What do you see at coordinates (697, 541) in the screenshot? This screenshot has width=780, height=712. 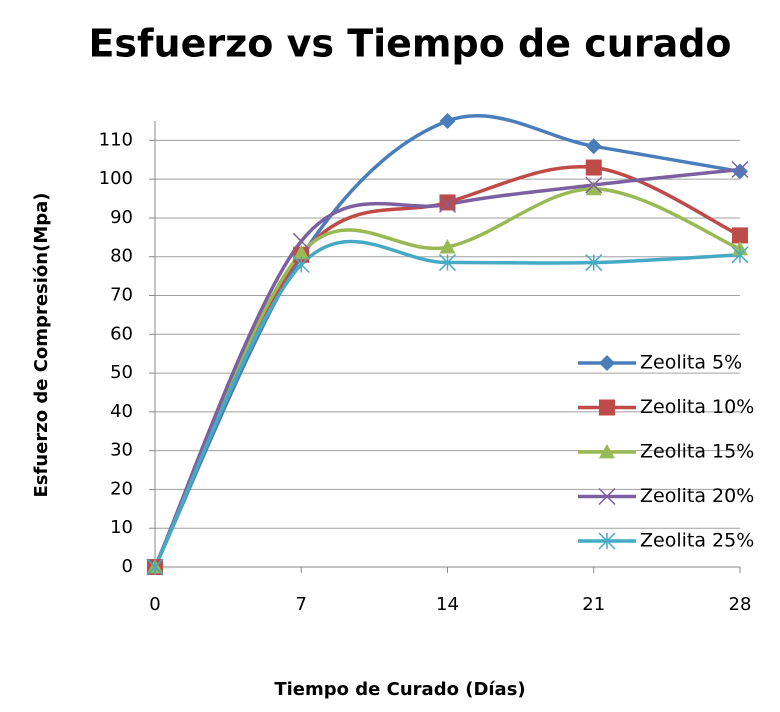 I see `legend-label: Zeolita 25%` at bounding box center [697, 541].